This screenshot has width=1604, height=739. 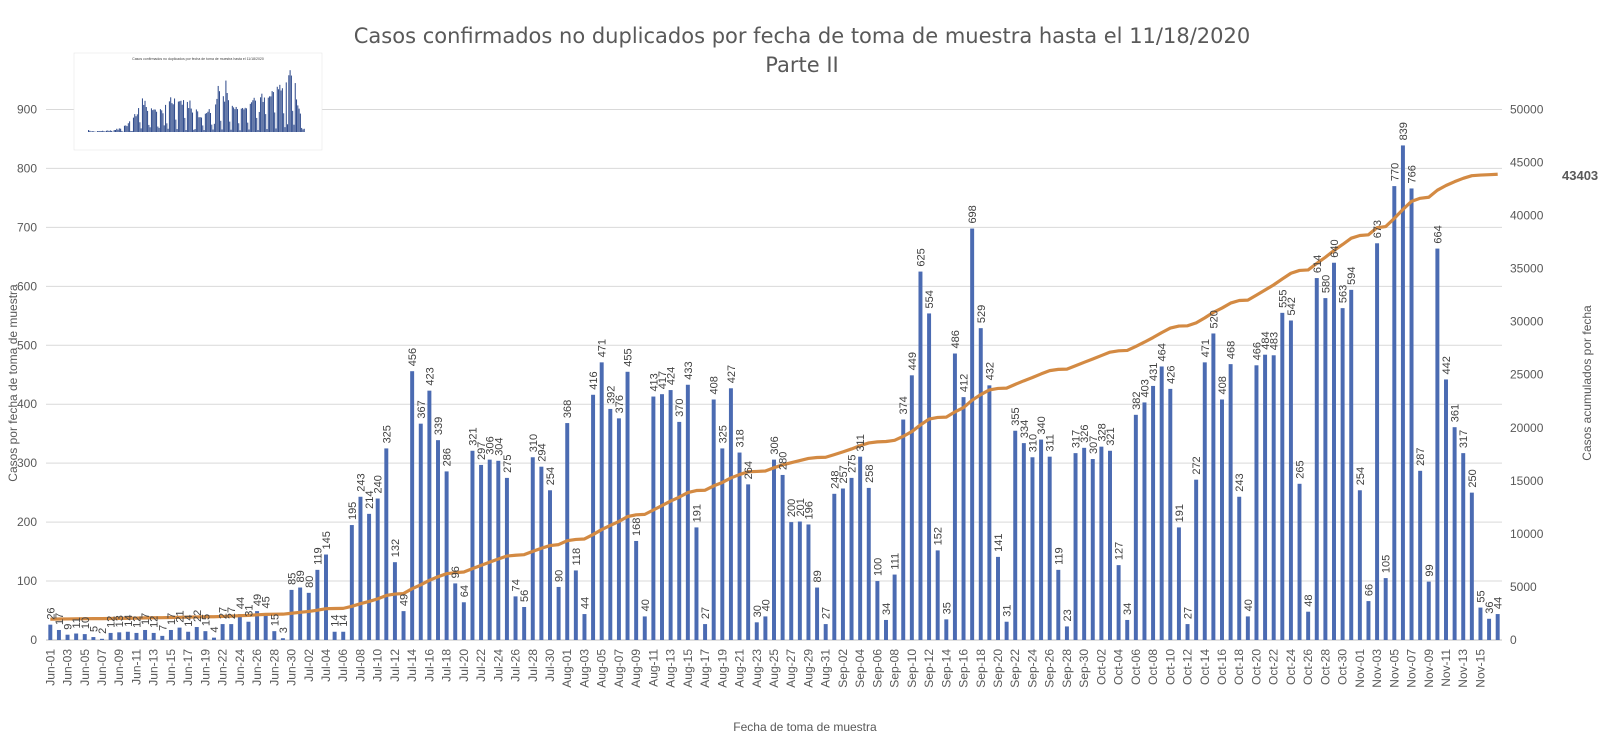 What do you see at coordinates (1257, 351) in the screenshot?
I see `bar-value-label: 466` at bounding box center [1257, 351].